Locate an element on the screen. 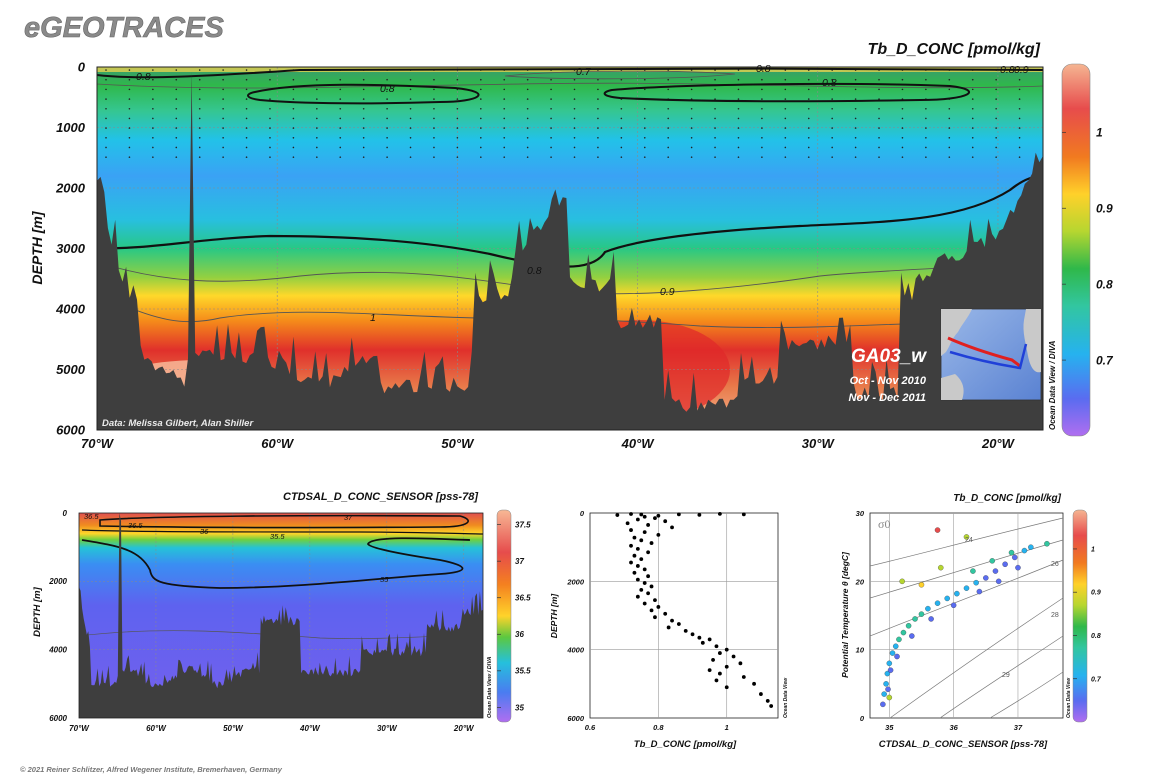  cruise-name: GA03_w is located at coordinates (889, 356).